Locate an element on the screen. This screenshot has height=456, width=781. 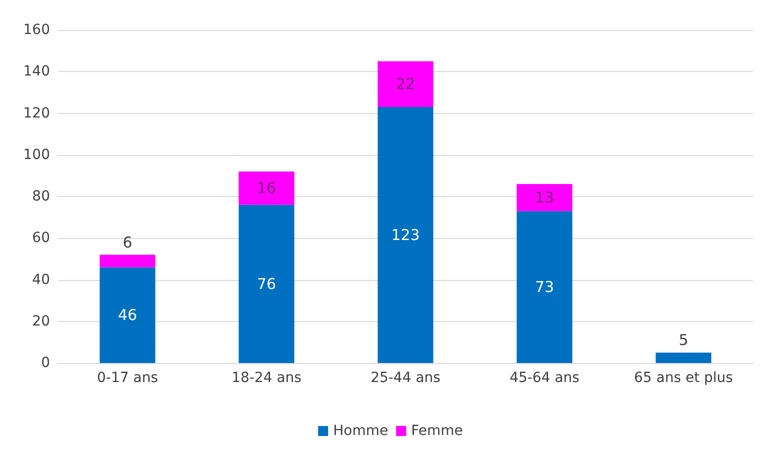
data-label: 22 is located at coordinates (406, 84).